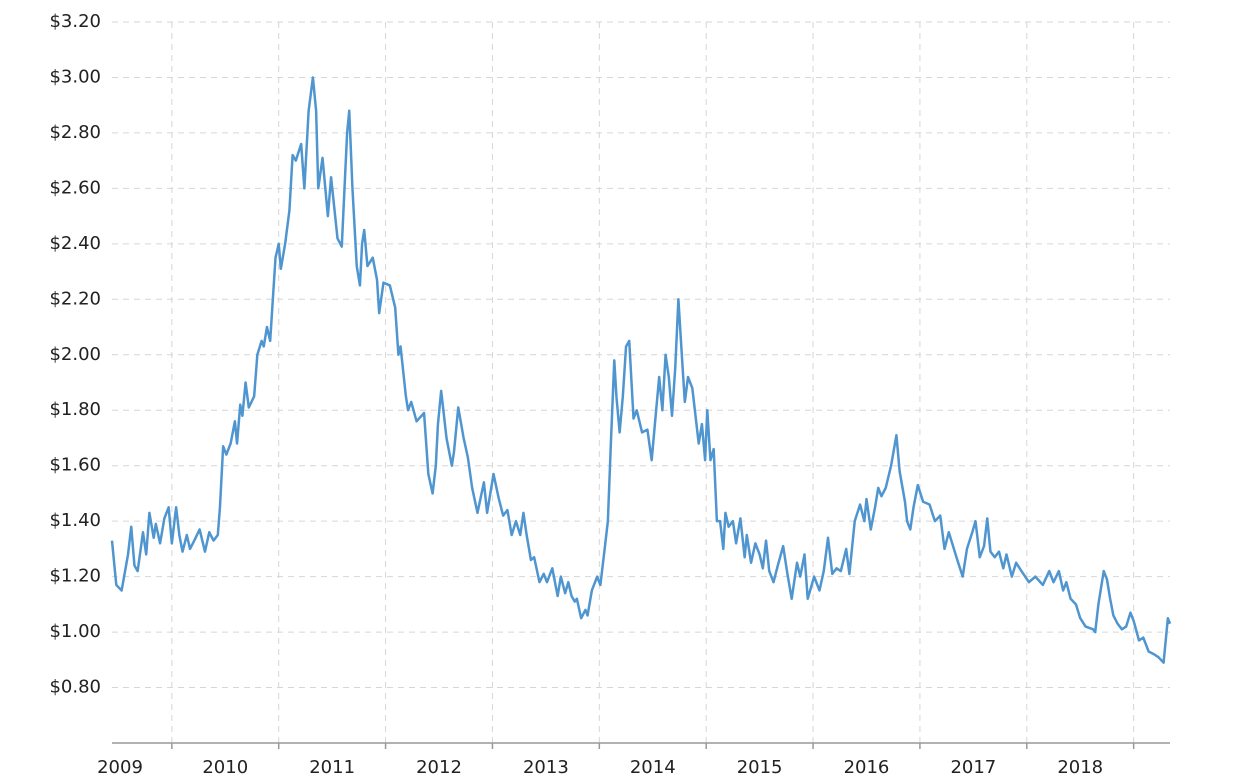 This screenshot has width=1240, height=782. I want to click on y-tick-label: $2.20, so click(75, 298).